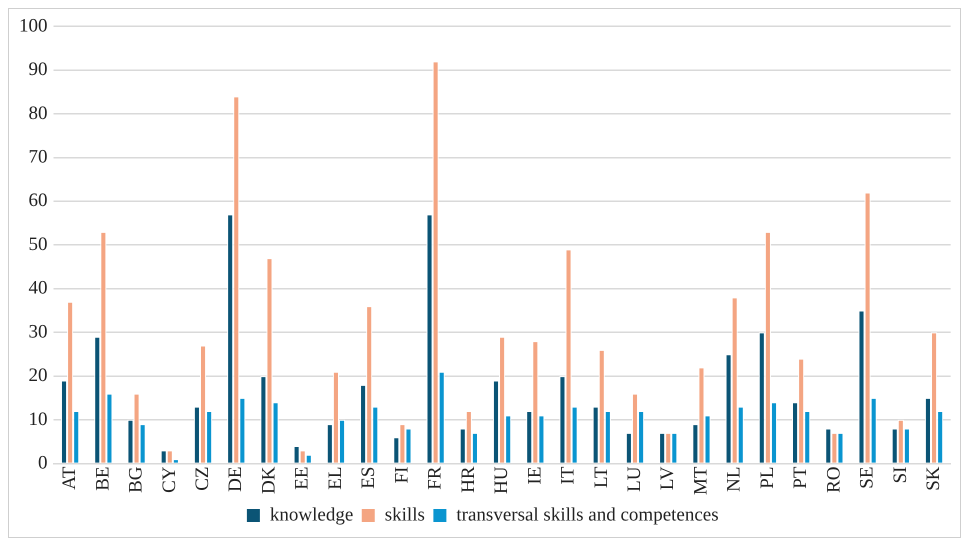 This screenshot has height=548, width=971. I want to click on y-tick-label: 20, so click(38, 375).